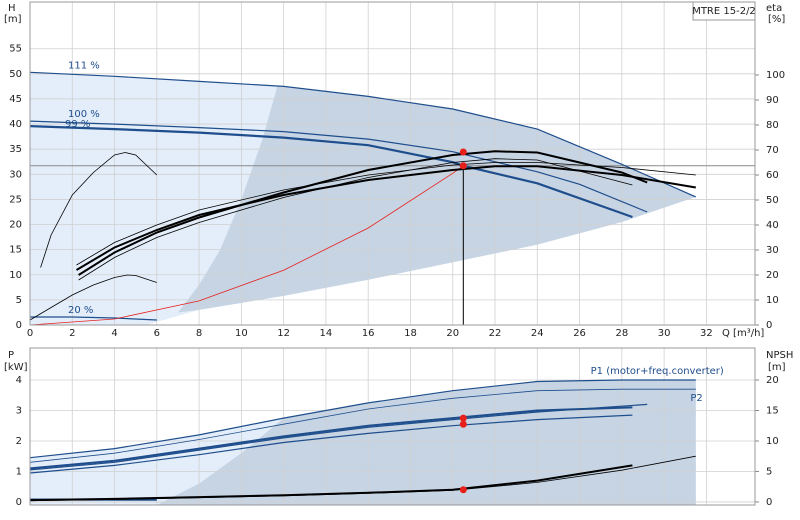 The width and height of the screenshot is (800, 520). Describe the element at coordinates (15, 275) in the screenshot. I see `y-tick-label: 10` at that location.